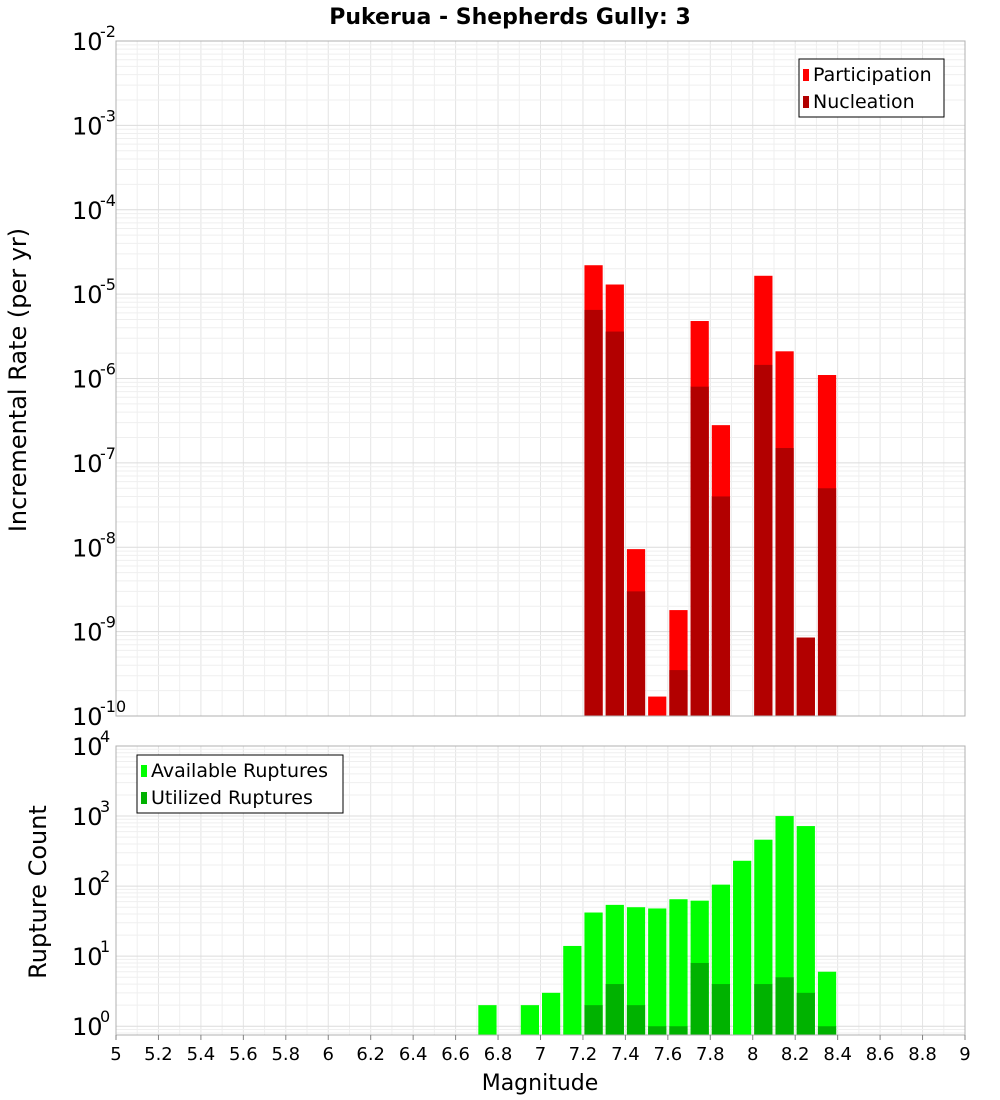 This screenshot has height=1100, width=1000. I want to click on count-legend: Available Ruptures Utilized Ruptures, so click(240, 784).